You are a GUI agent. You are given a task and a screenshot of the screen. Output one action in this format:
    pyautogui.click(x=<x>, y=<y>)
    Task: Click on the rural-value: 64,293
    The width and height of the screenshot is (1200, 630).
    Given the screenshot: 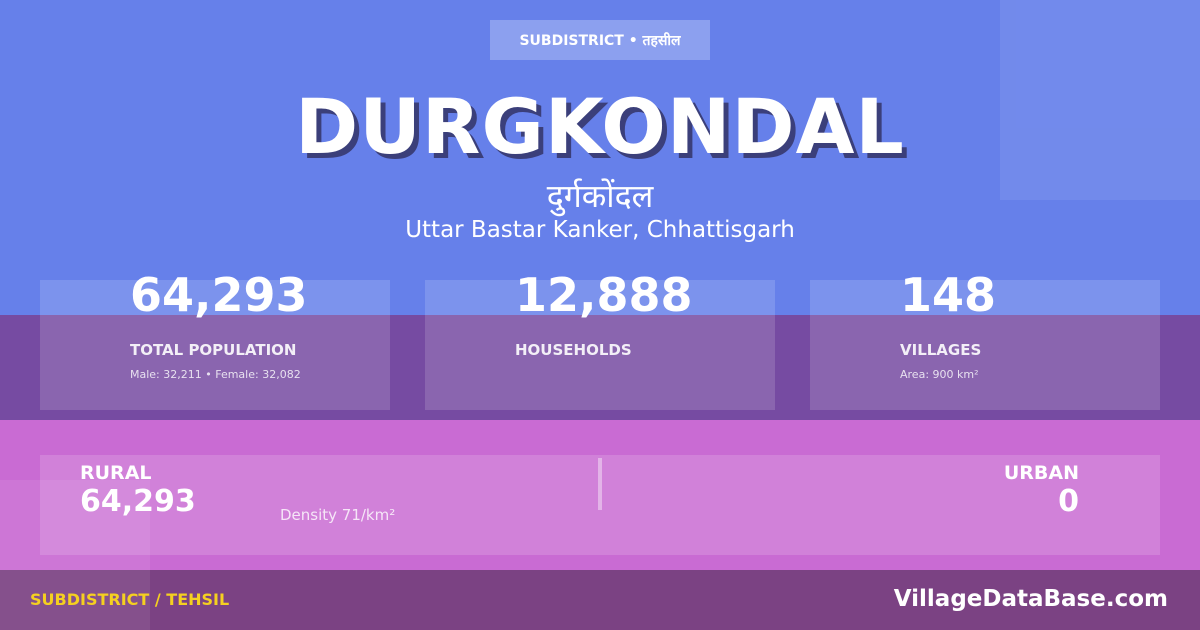 What is the action you would take?
    pyautogui.click(x=138, y=501)
    